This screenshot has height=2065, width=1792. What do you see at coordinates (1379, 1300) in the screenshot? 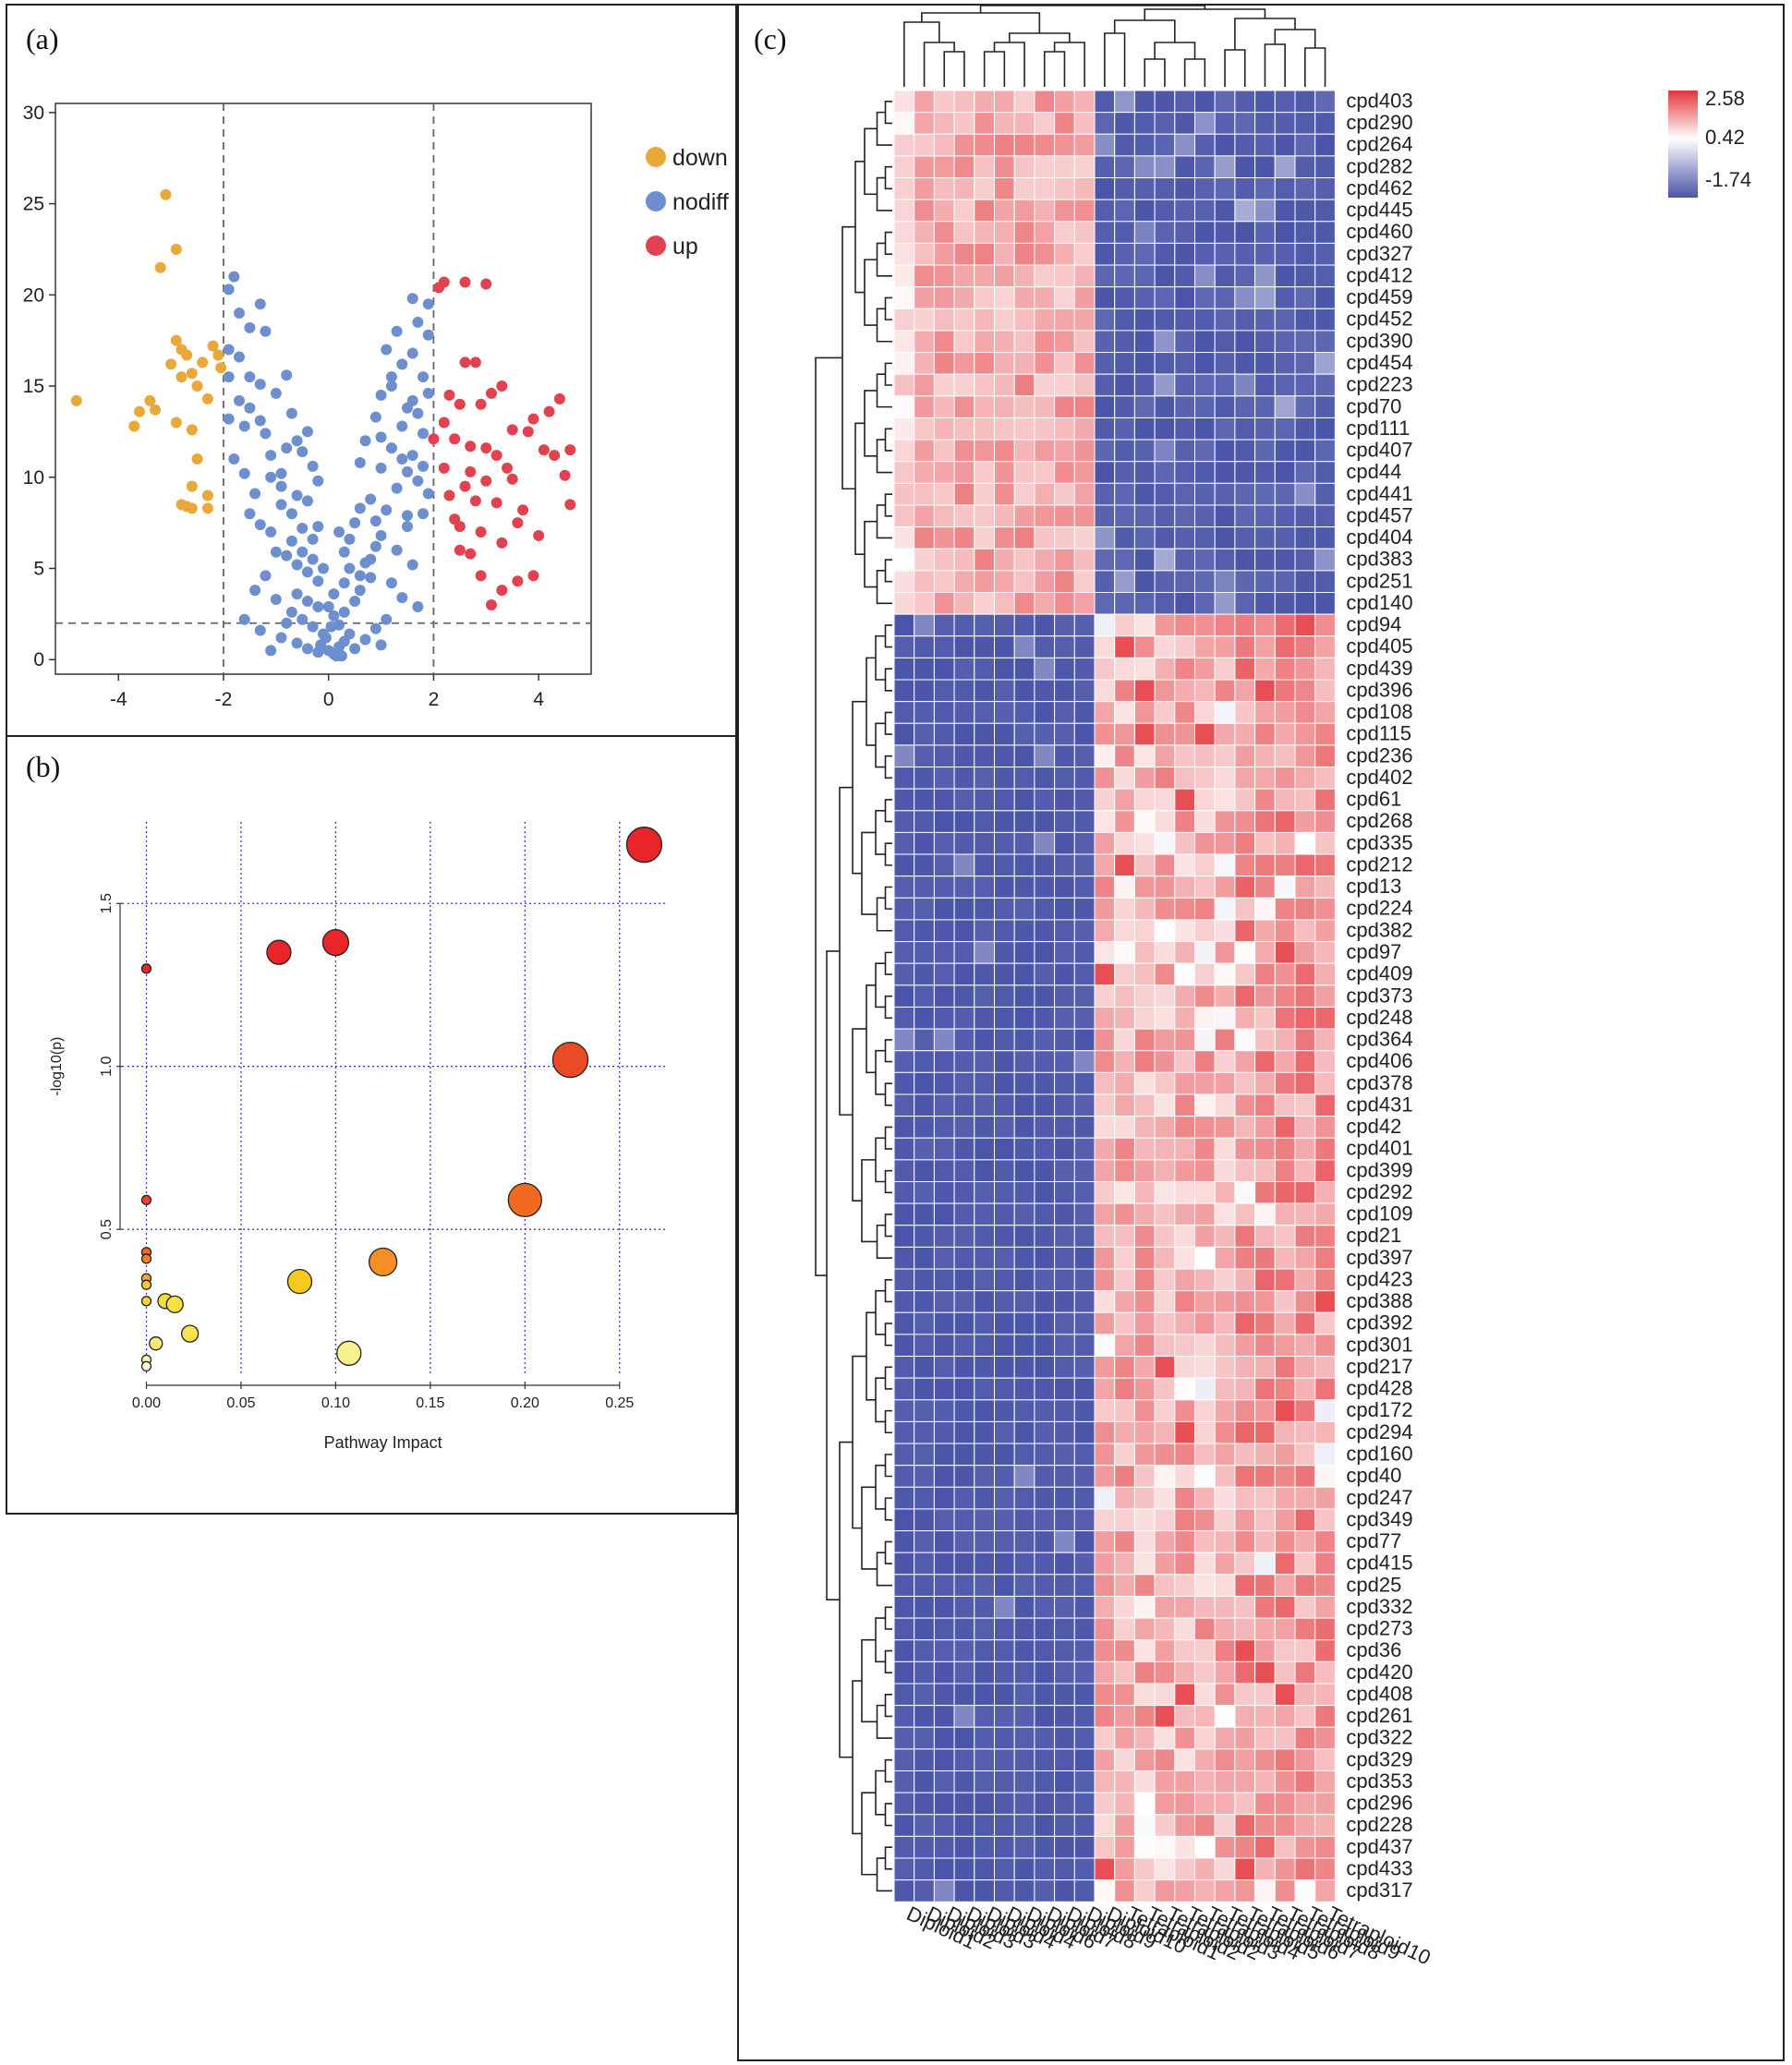
I see `row-label: cpd388` at bounding box center [1379, 1300].